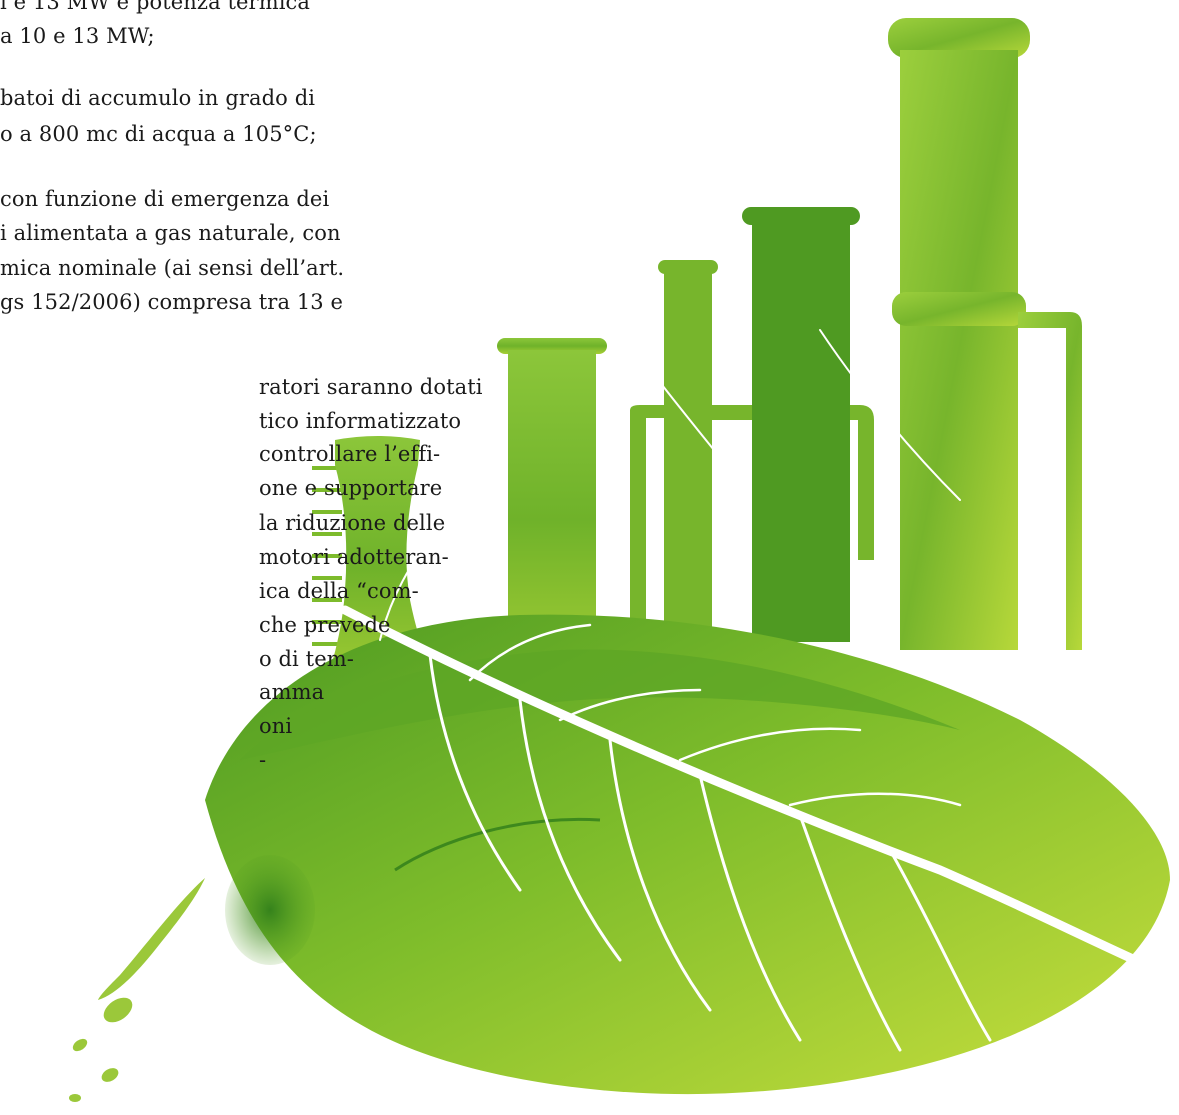 The width and height of the screenshot is (1179, 1115). What do you see at coordinates (291, 692) in the screenshot?
I see `article-text-line: amma` at bounding box center [291, 692].